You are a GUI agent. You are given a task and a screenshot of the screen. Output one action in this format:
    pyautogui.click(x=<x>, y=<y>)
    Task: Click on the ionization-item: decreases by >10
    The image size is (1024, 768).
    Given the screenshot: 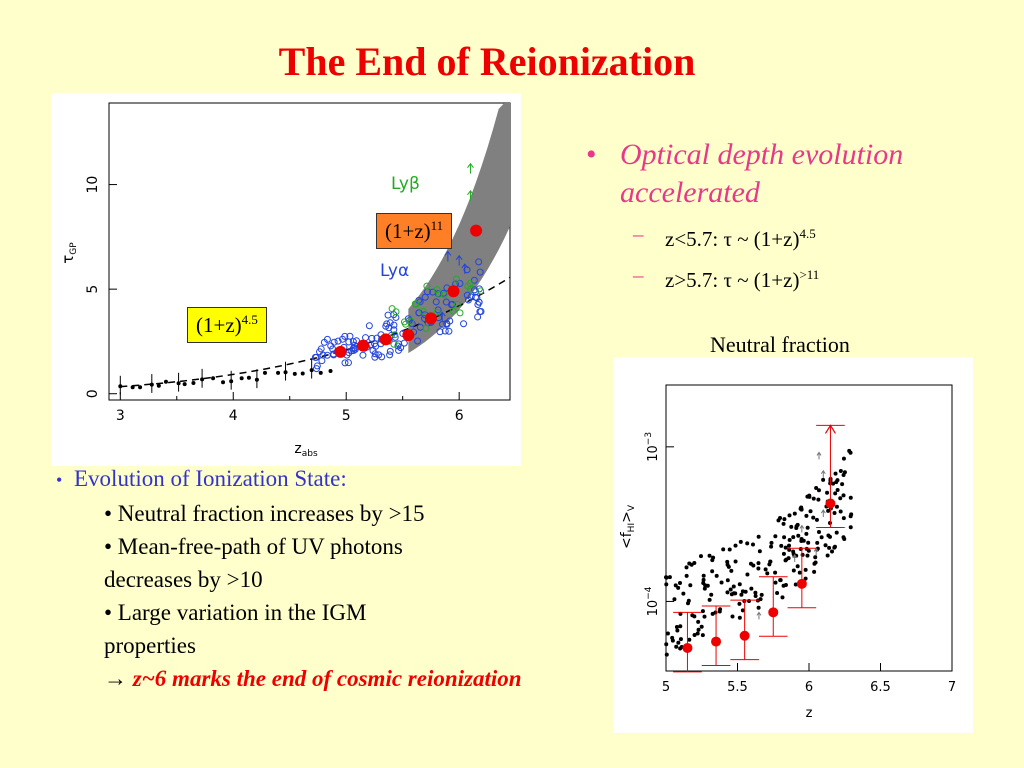 What is the action you would take?
    pyautogui.click(x=183, y=579)
    